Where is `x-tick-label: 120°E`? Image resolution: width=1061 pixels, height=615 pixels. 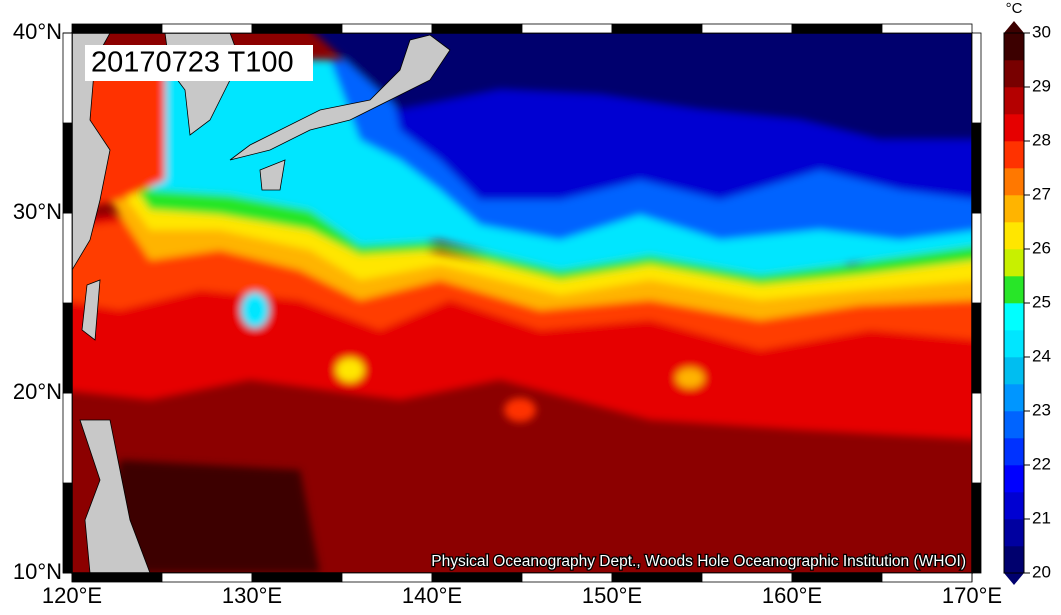 x-tick-label: 120°E is located at coordinates (72, 595).